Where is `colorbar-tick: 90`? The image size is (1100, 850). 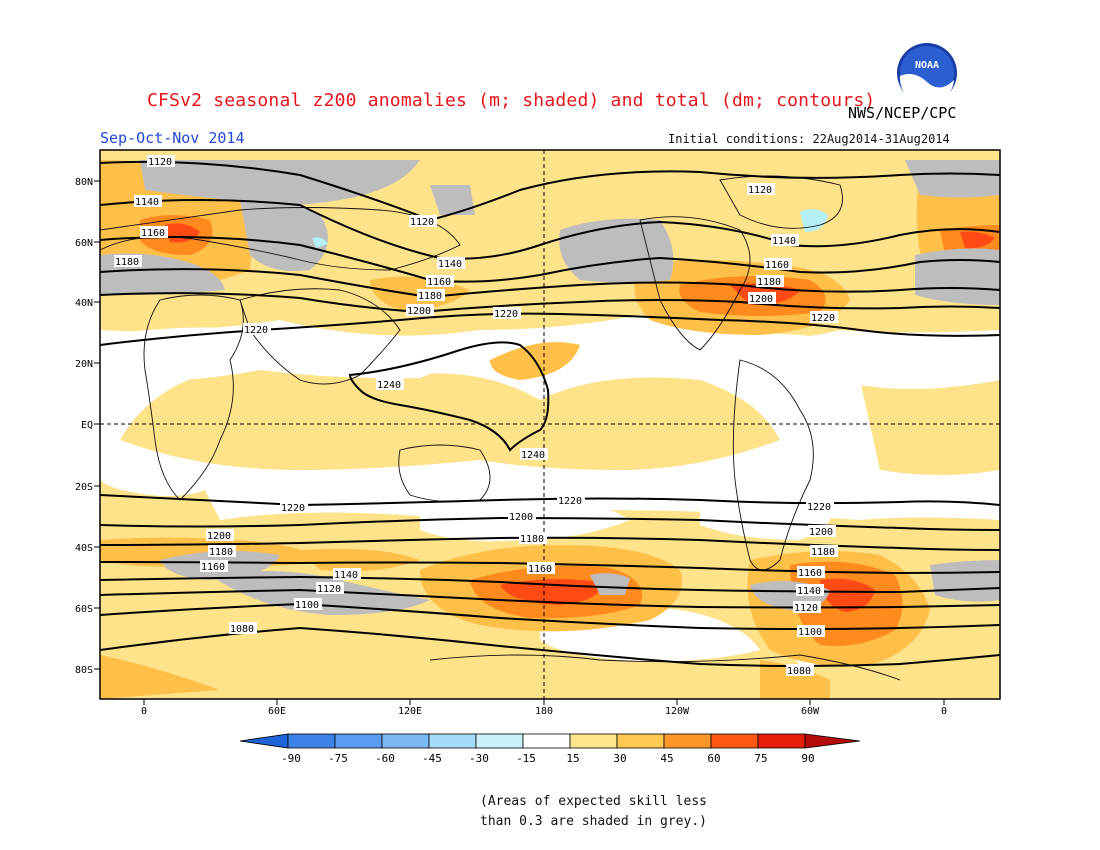
colorbar-tick: 90 is located at coordinates (807, 758).